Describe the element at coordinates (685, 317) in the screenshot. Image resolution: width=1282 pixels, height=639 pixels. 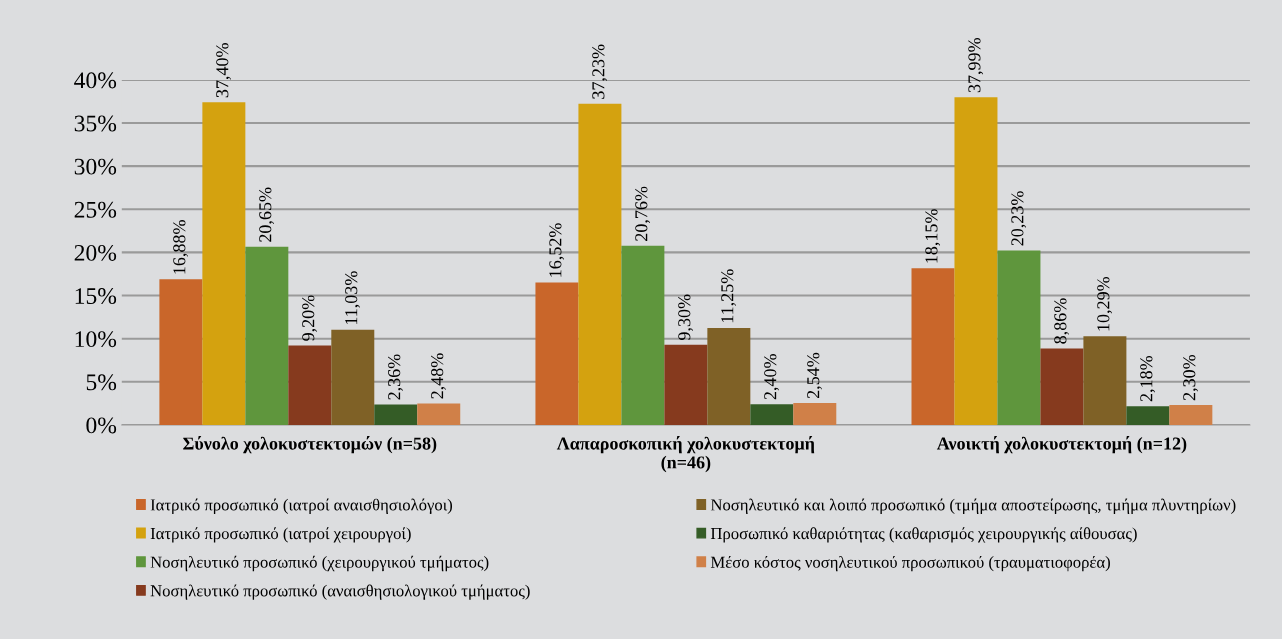
I see `data-label: 9,30%` at that location.